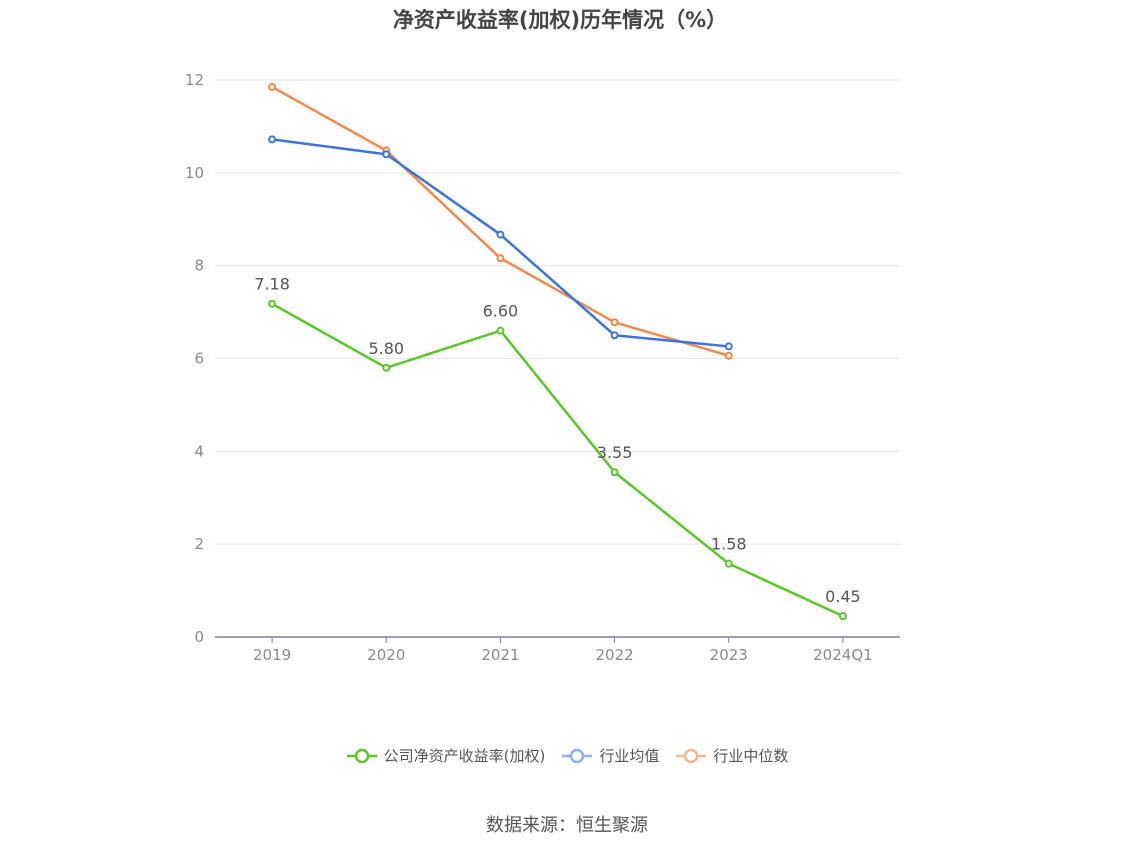 The height and width of the screenshot is (849, 1134). I want to click on y-tick-label: 8, so click(199, 266).